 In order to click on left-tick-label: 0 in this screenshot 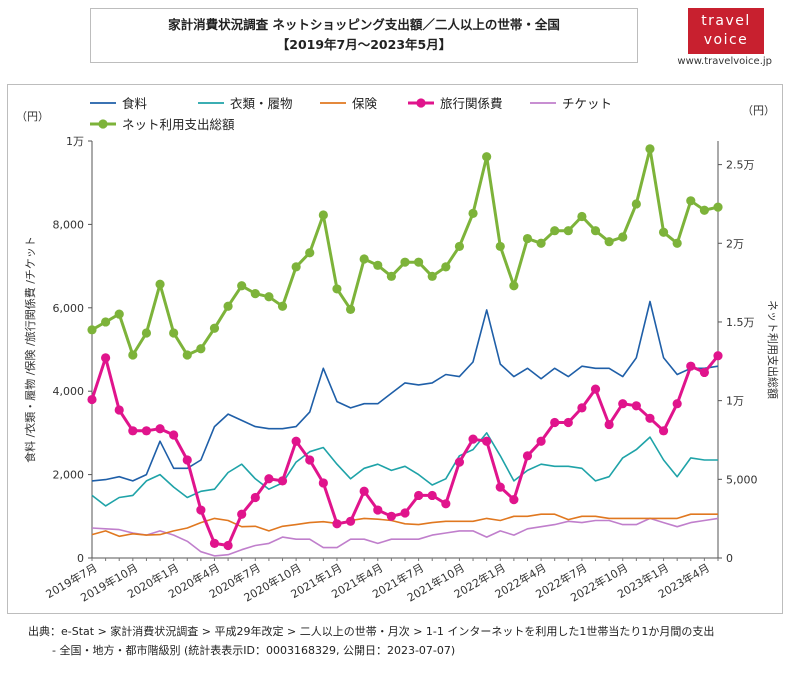, I will do `click(80, 558)`.